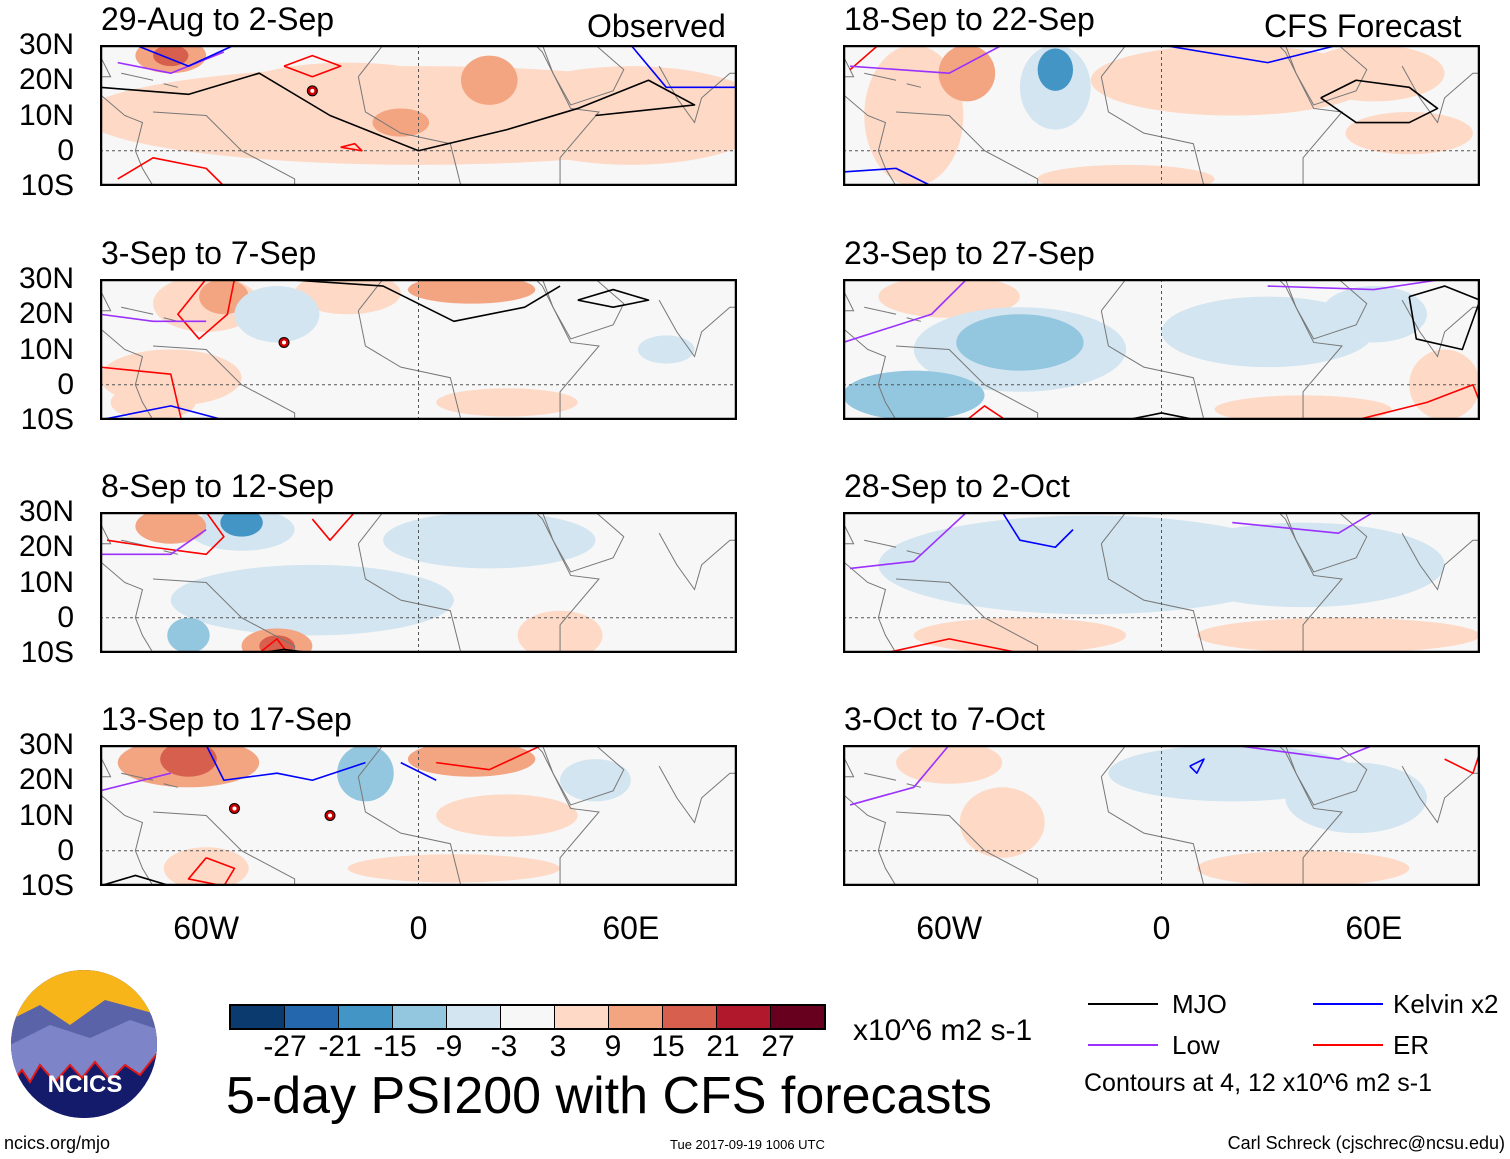  I want to click on legend-line-kelvin, so click(1348, 1004).